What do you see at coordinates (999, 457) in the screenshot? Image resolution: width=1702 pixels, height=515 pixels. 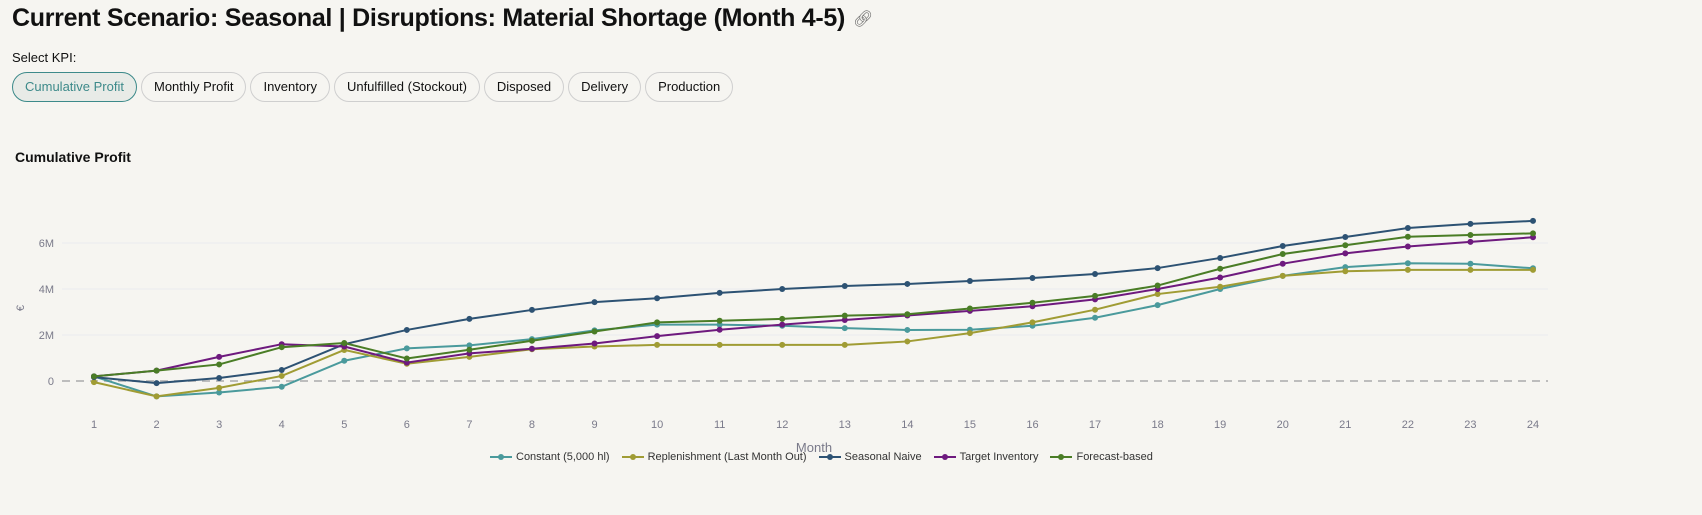 I see `legend-label: Target Inventory` at bounding box center [999, 457].